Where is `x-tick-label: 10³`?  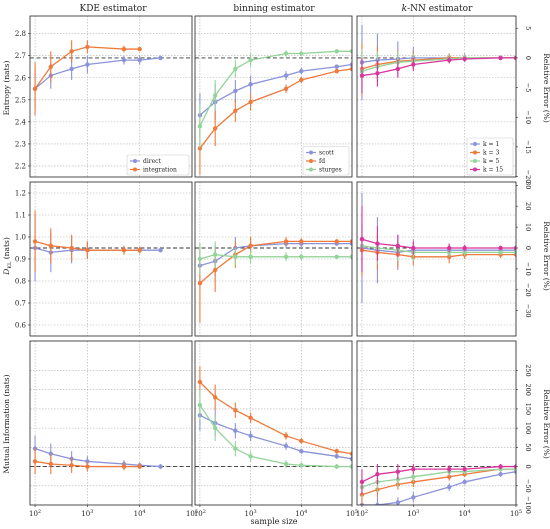 x-tick-label: 10³ is located at coordinates (87, 513).